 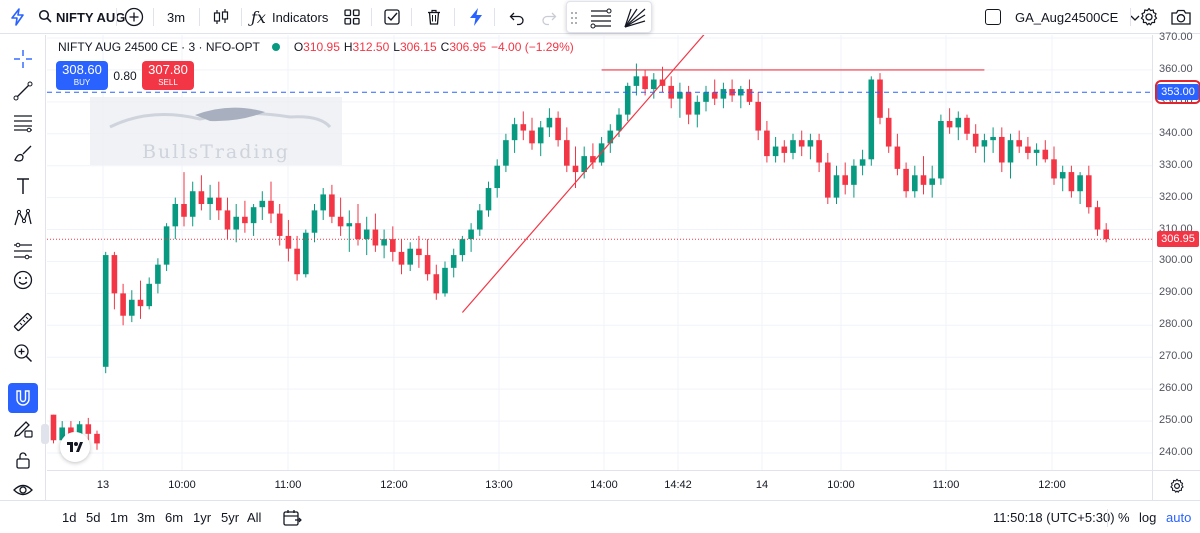 I want to click on clock-timezone: 11:50:18 (UTC+5:30), so click(x=1054, y=517).